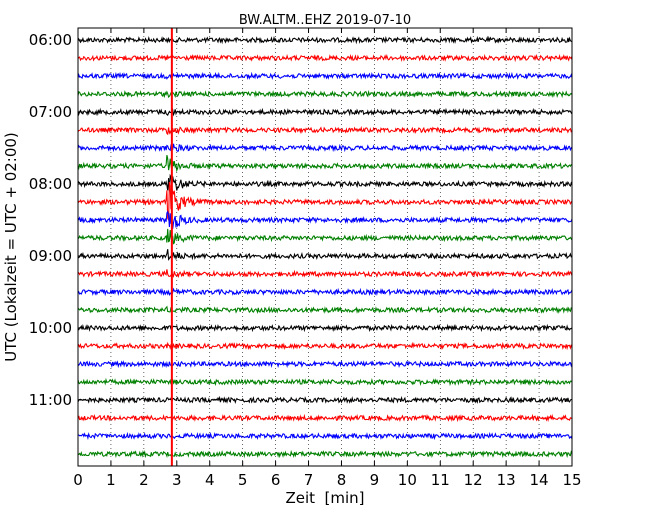 The height and width of the screenshot is (520, 650). What do you see at coordinates (111, 480) in the screenshot?
I see `x-tick-label: 1` at bounding box center [111, 480].